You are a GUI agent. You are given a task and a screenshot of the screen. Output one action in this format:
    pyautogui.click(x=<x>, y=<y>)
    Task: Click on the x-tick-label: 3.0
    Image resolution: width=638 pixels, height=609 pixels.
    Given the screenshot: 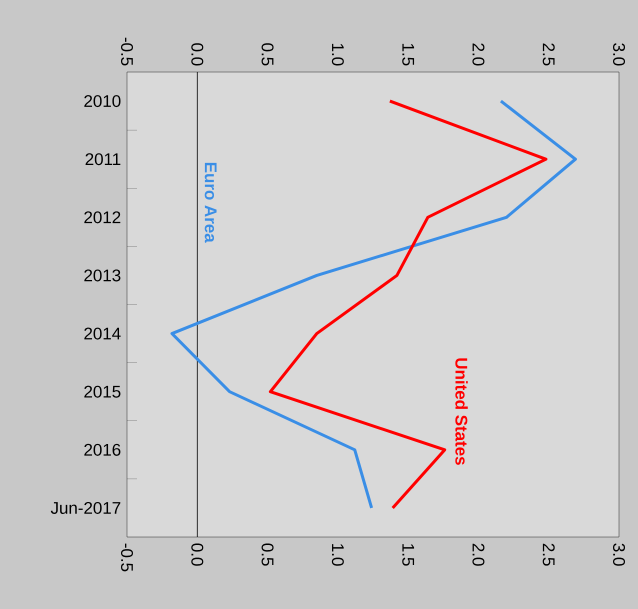 What is the action you would take?
    pyautogui.click(x=619, y=554)
    